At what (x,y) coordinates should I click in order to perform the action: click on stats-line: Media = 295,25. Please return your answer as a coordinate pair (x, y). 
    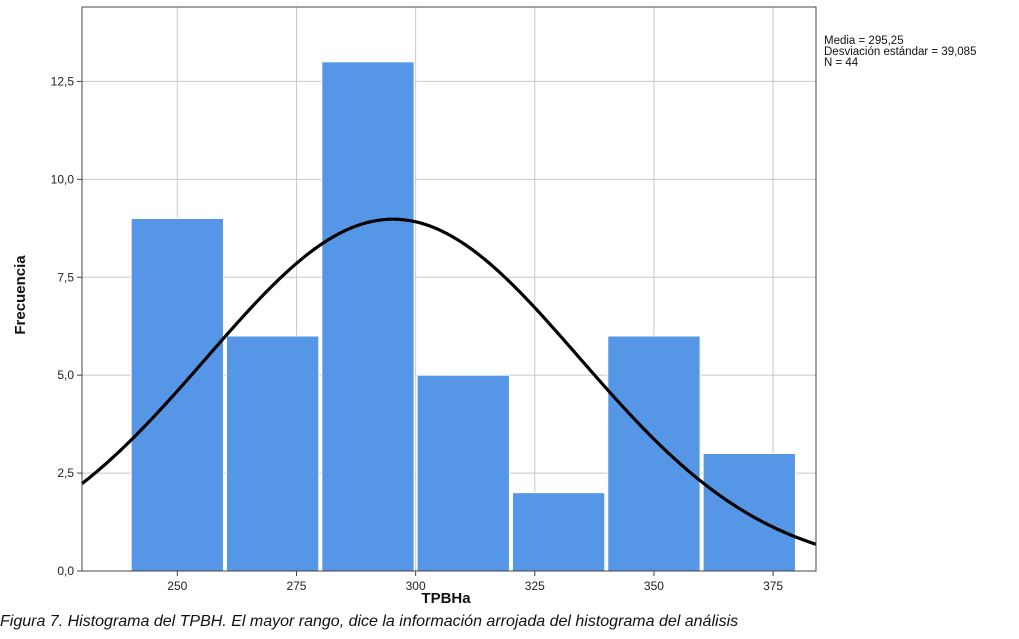
    Looking at the image, I should click on (864, 41).